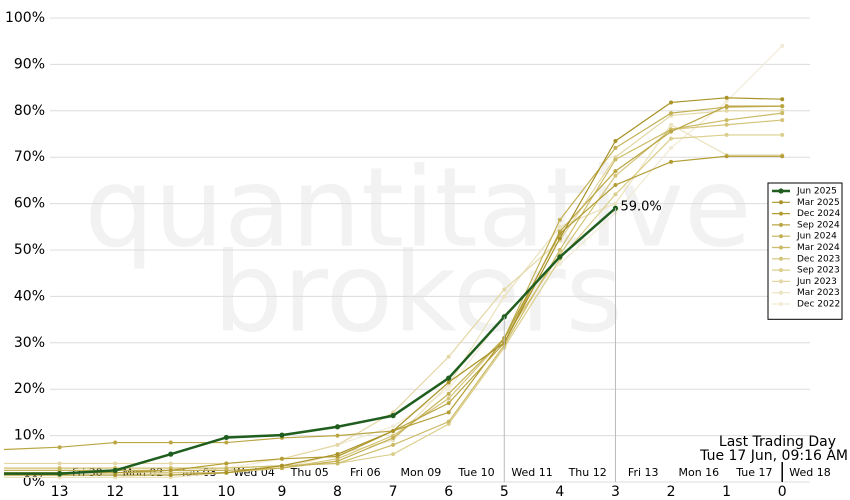  I want to click on y-tick-label: 70%, so click(29, 157).